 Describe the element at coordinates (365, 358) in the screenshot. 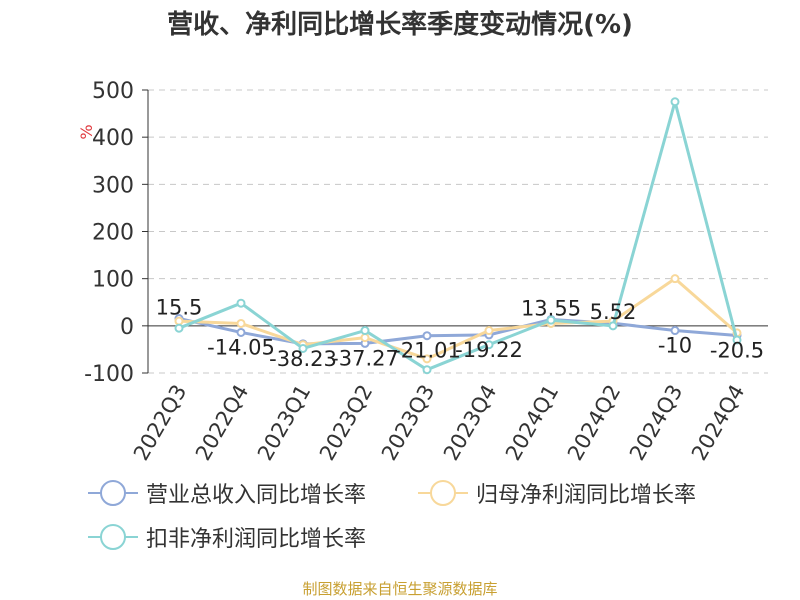

I see `data-label: -37.27` at that location.